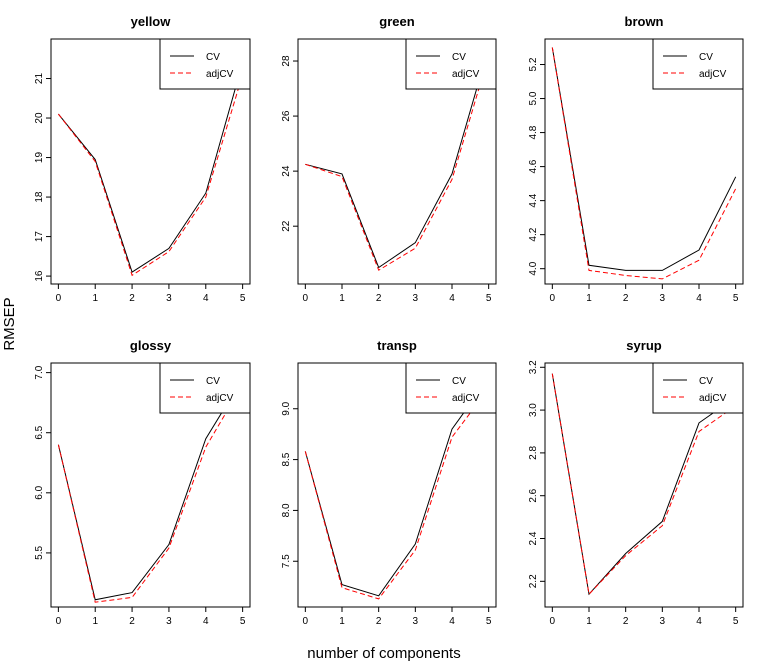 The width and height of the screenshot is (757, 662). Describe the element at coordinates (533, 495) in the screenshot. I see `y-tick-label: 2.6` at that location.